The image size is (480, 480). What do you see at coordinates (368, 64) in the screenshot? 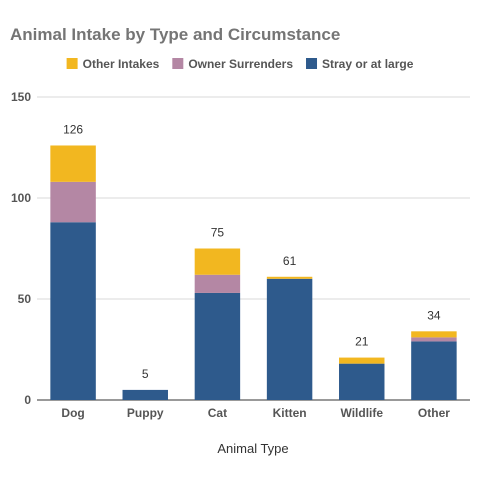
I see `legend-label-stray-or-at-large: Stray or at large` at bounding box center [368, 64].